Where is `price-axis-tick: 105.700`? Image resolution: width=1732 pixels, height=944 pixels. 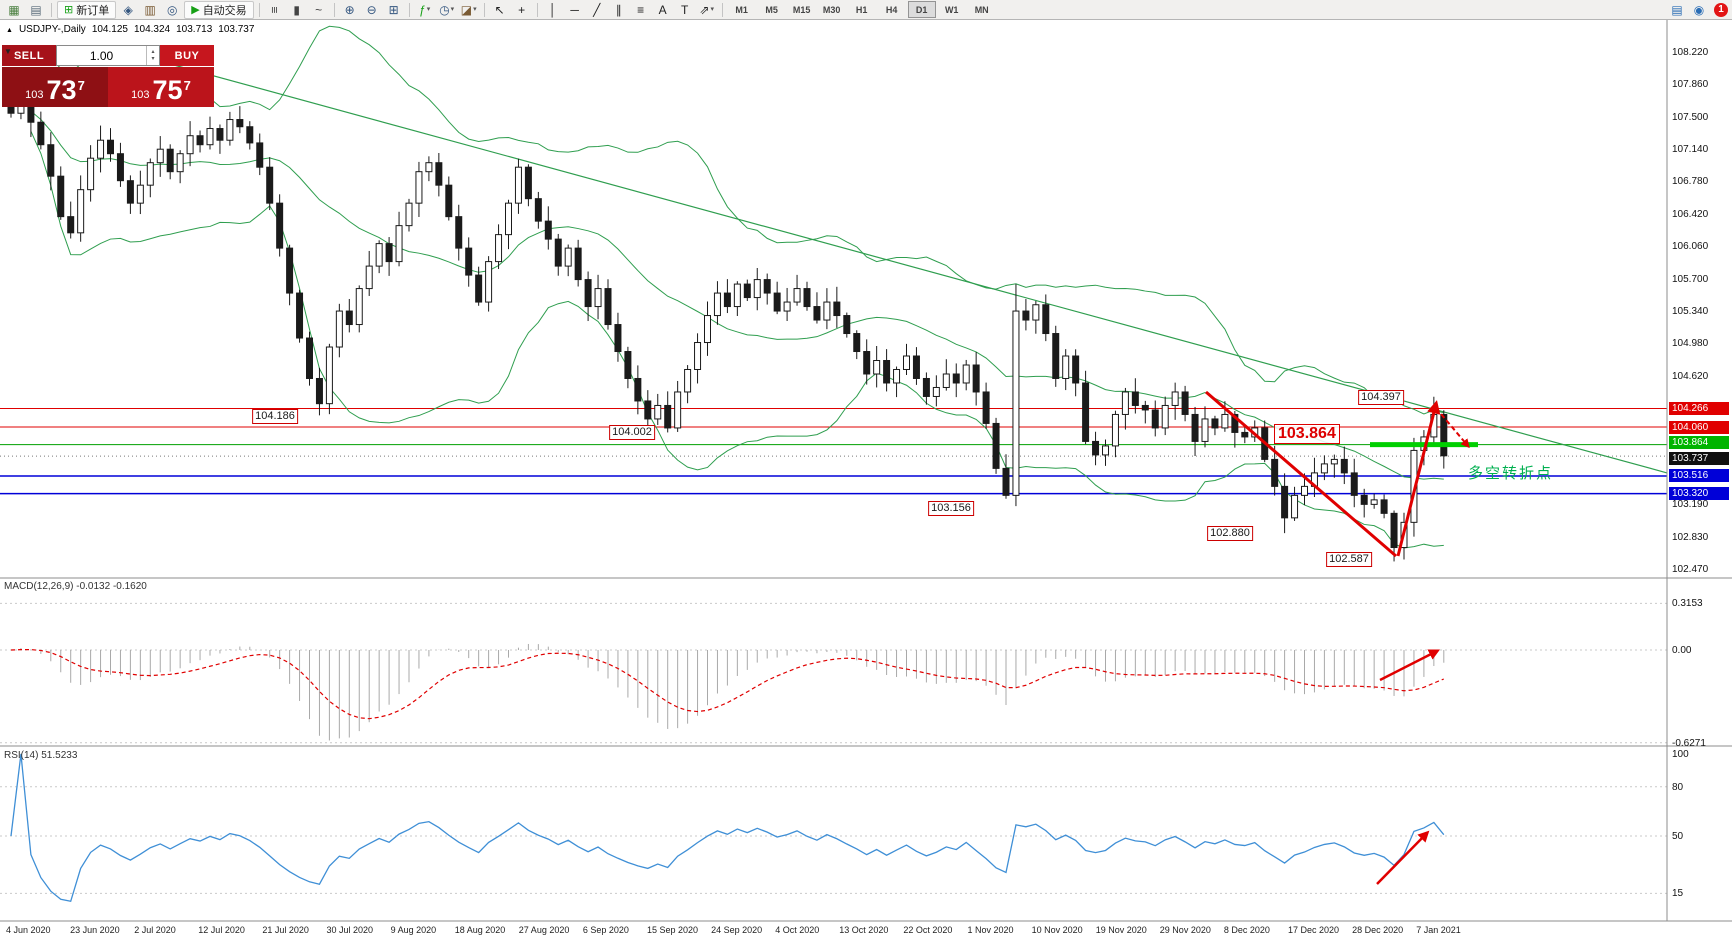 price-axis-tick: 105.700 is located at coordinates (1690, 279).